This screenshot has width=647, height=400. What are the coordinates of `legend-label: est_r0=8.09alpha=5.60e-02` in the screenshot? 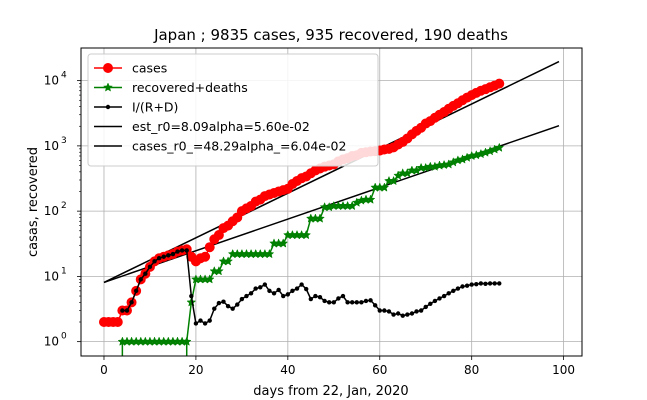 It's located at (221, 126).